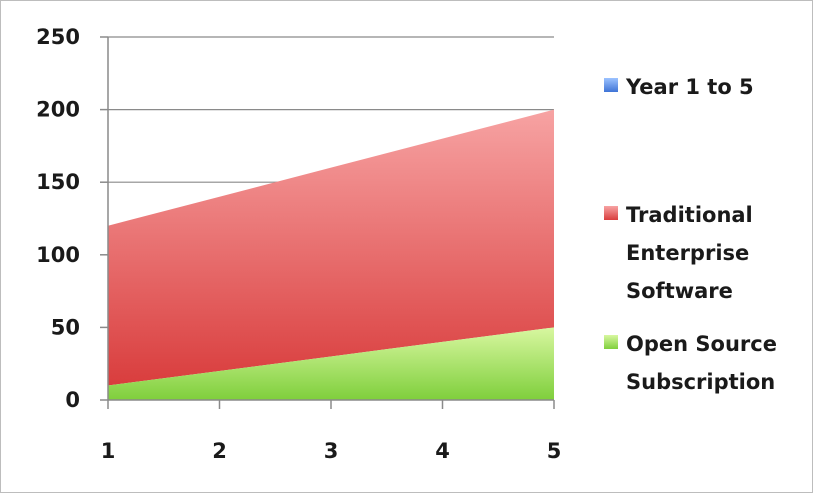 The height and width of the screenshot is (493, 813). Describe the element at coordinates (690, 363) in the screenshot. I see `legend-entry: Open Source Subscription` at that location.